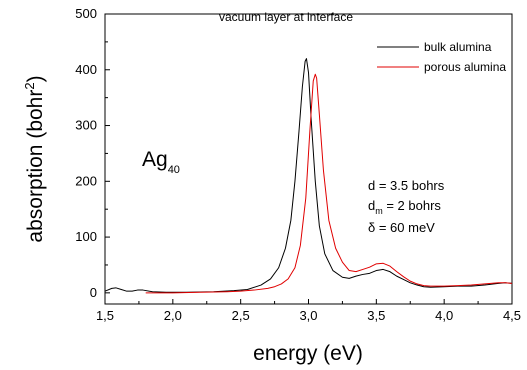 This screenshot has width=527, height=370. I want to click on y-axis-title-main: absorption (bohr, so click(35, 166).